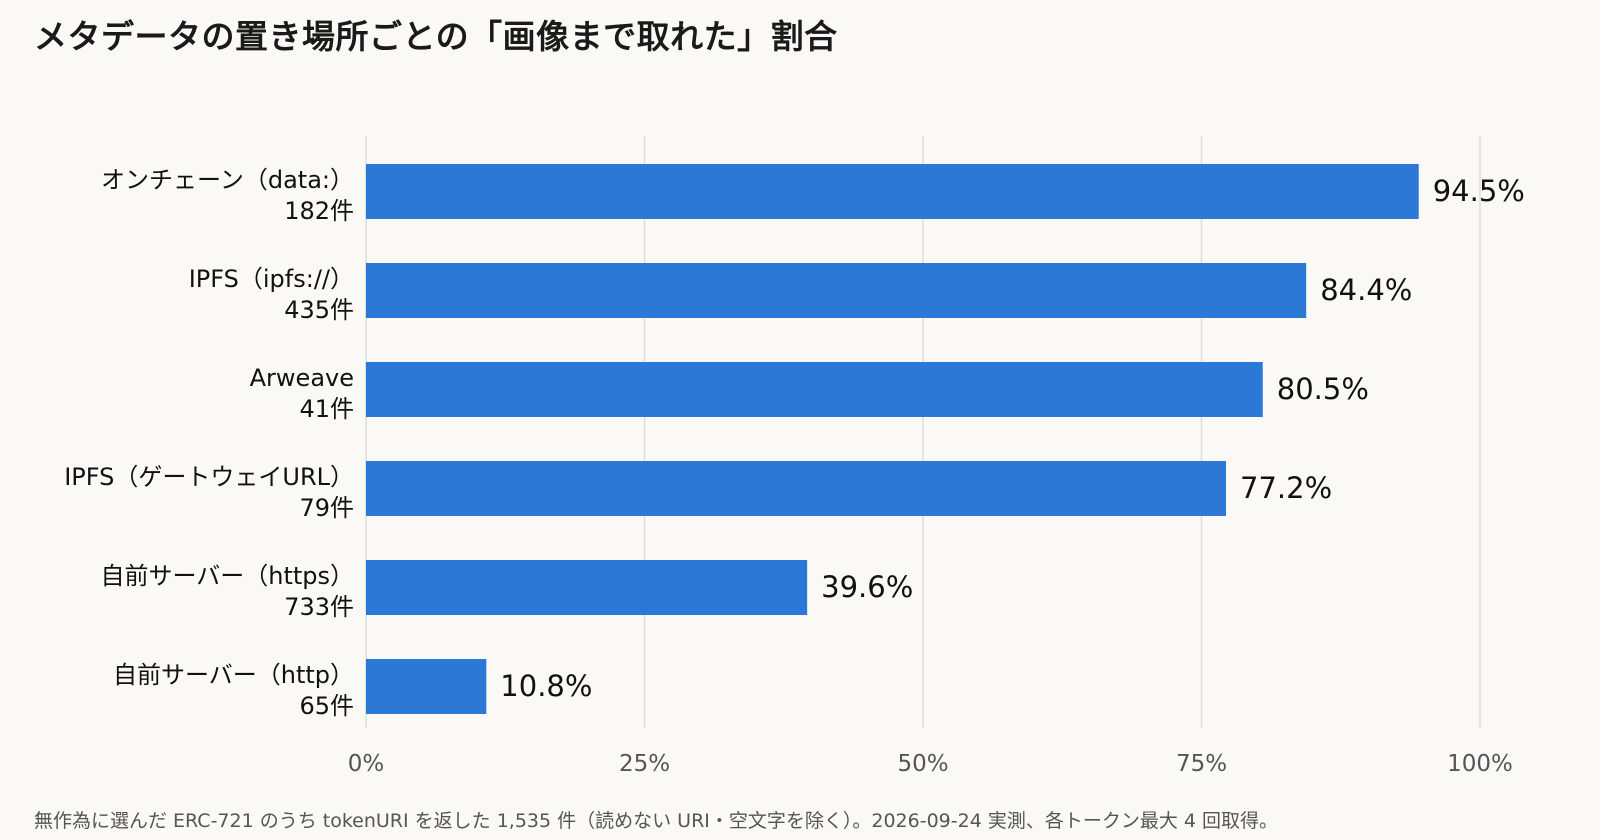 The image size is (1600, 840). I want to click on category-count-label: 79件, so click(326, 508).